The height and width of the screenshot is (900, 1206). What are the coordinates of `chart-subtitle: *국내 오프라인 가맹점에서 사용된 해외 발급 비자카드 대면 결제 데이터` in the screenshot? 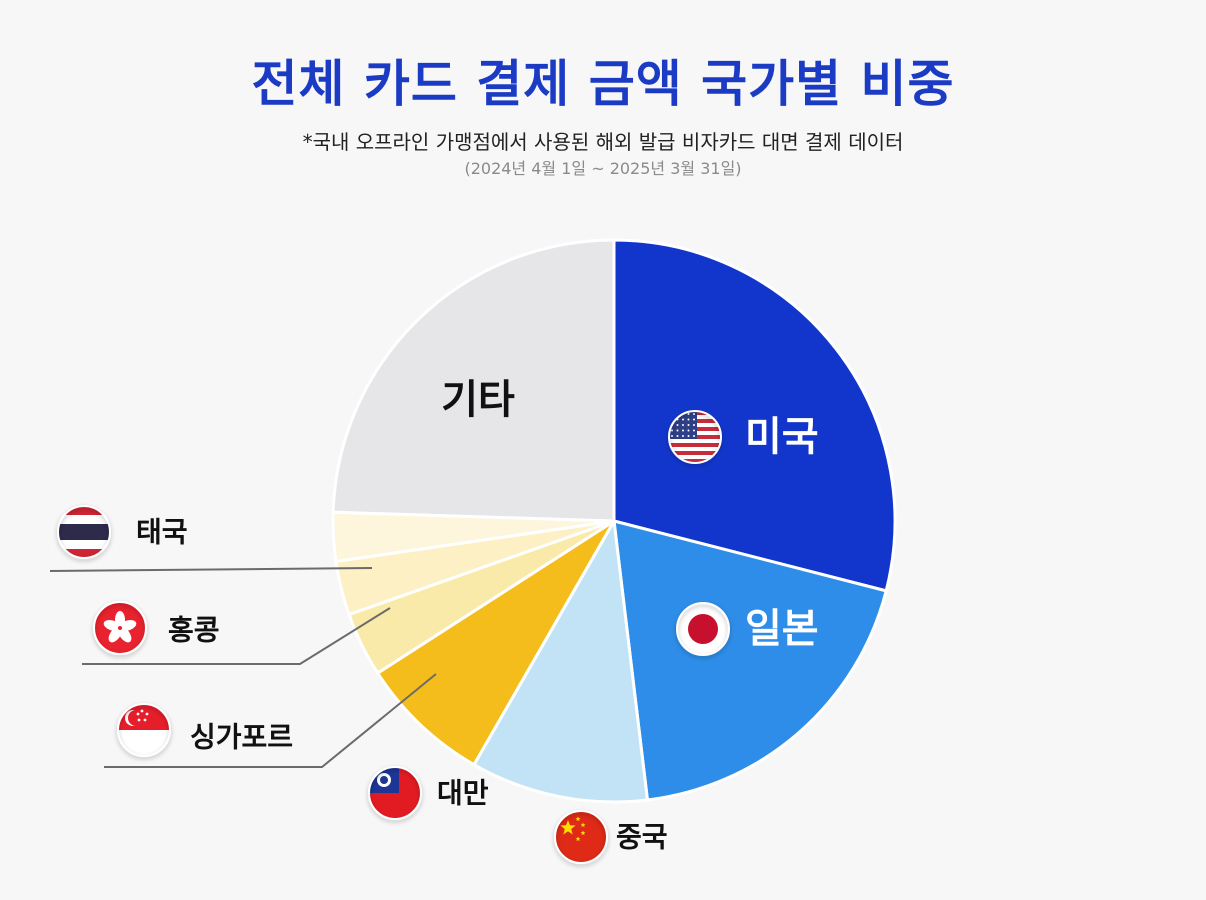 It's located at (603, 142).